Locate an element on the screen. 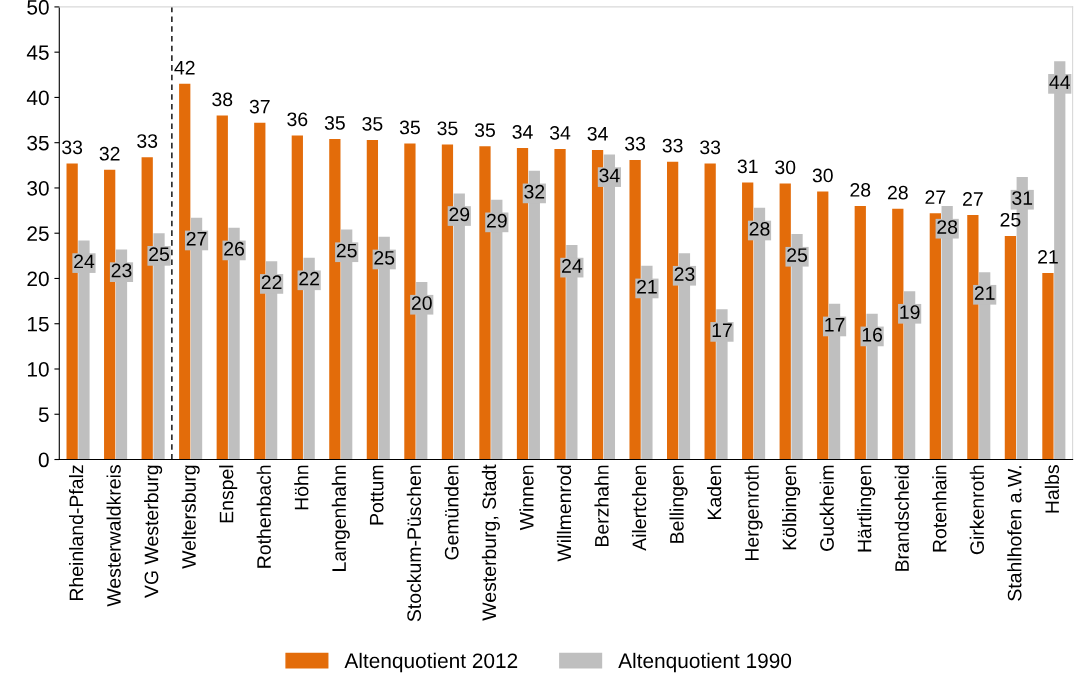 This screenshot has width=1078, height=691. x-tick-label: Stockum-Püschen is located at coordinates (414, 543).